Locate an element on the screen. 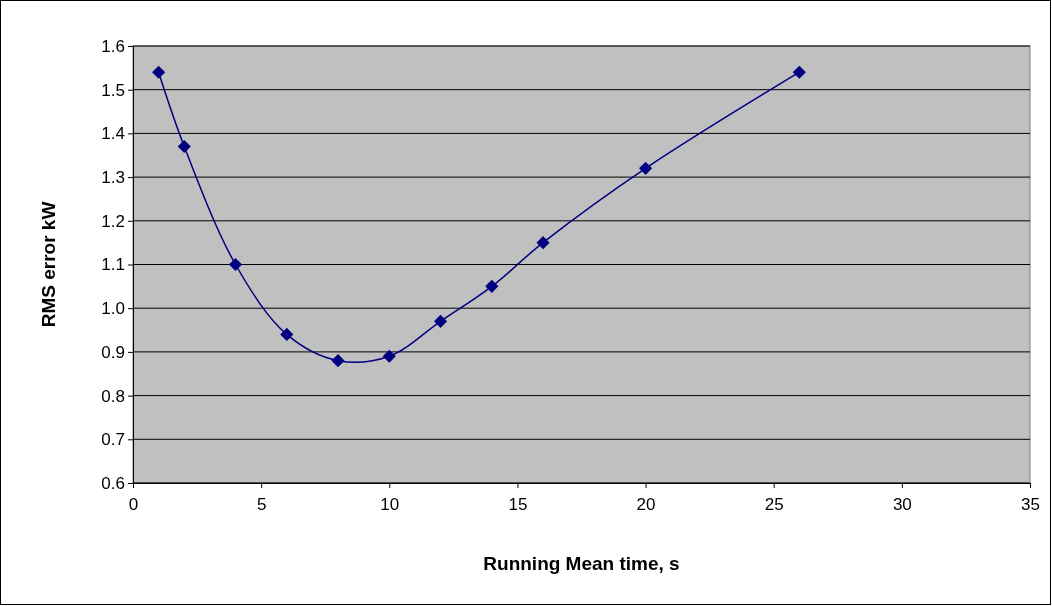 This screenshot has width=1052, height=606. y-tick-label: 1.4 is located at coordinates (113, 134).